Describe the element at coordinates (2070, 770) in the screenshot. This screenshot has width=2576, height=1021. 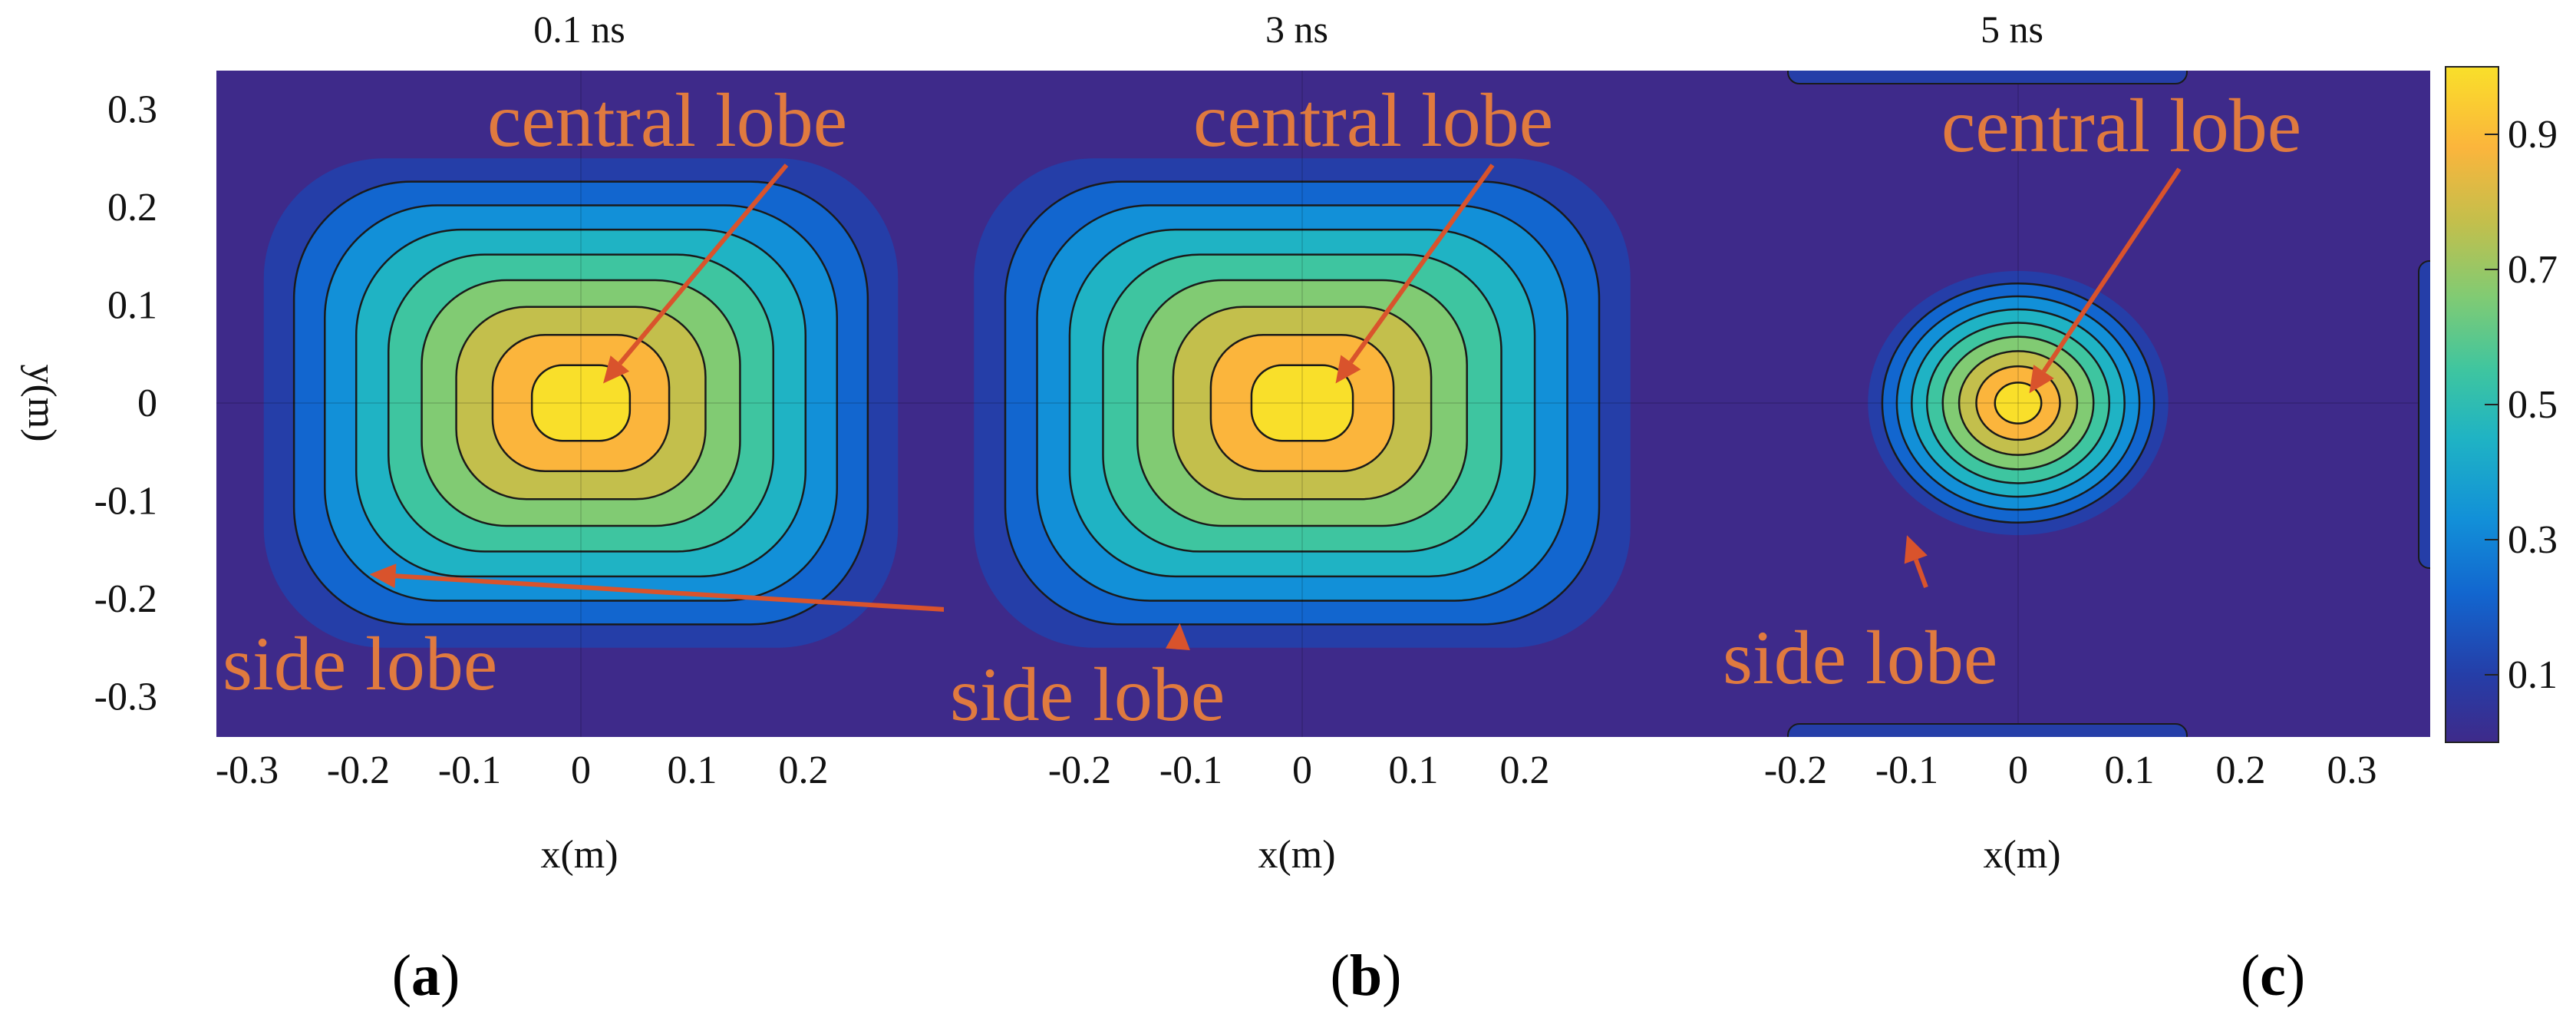
I see `x-axis-ticks-c: -0.2 -0.1 0 0.1 0.2 0.3` at that location.